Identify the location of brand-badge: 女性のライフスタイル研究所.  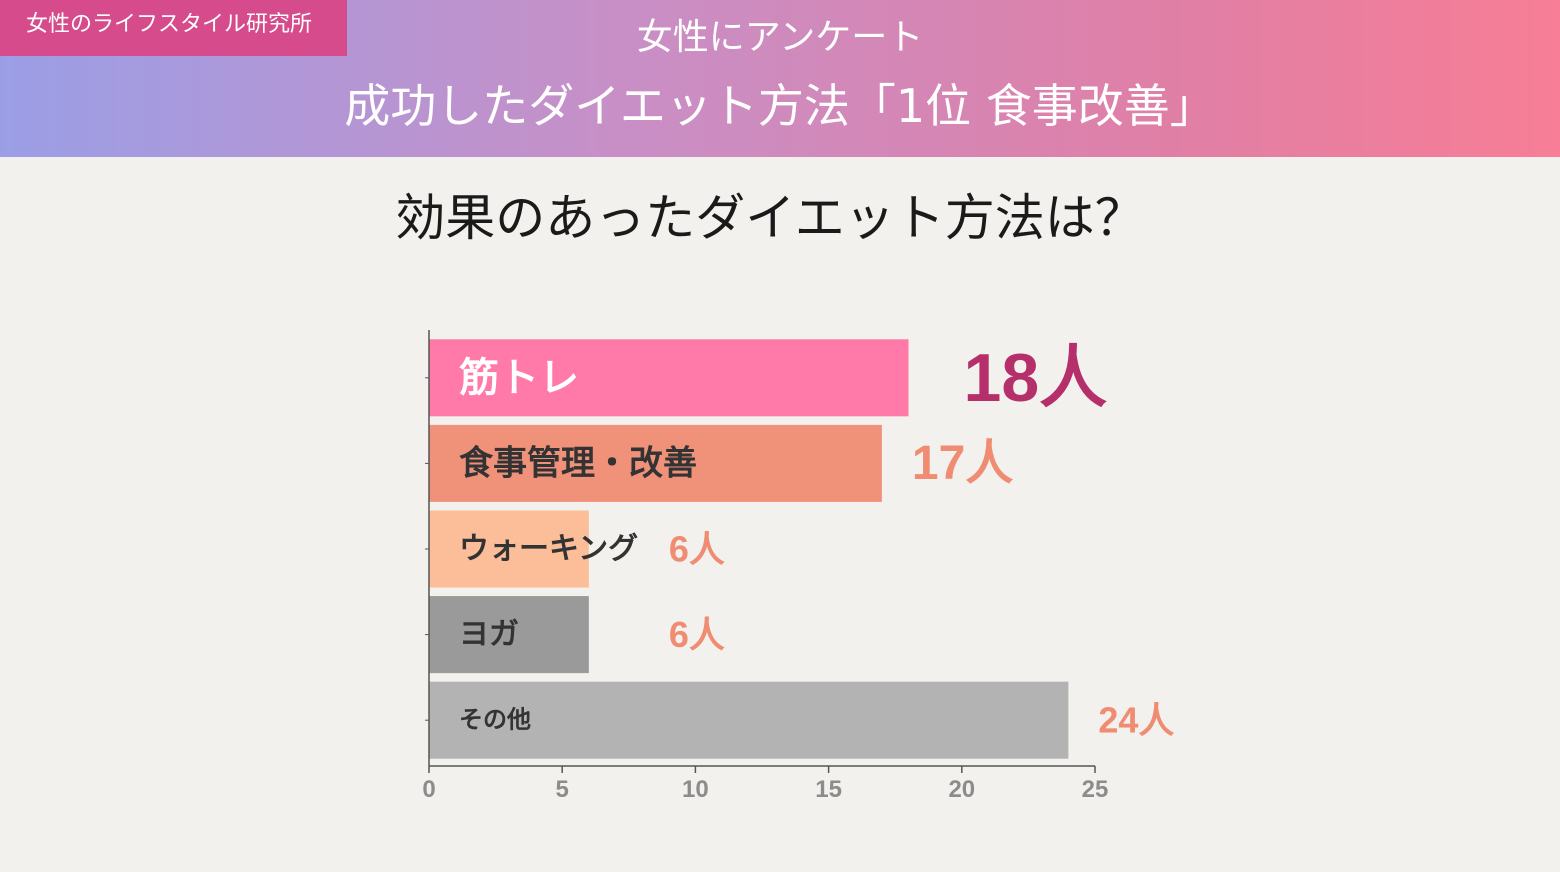
(173, 28).